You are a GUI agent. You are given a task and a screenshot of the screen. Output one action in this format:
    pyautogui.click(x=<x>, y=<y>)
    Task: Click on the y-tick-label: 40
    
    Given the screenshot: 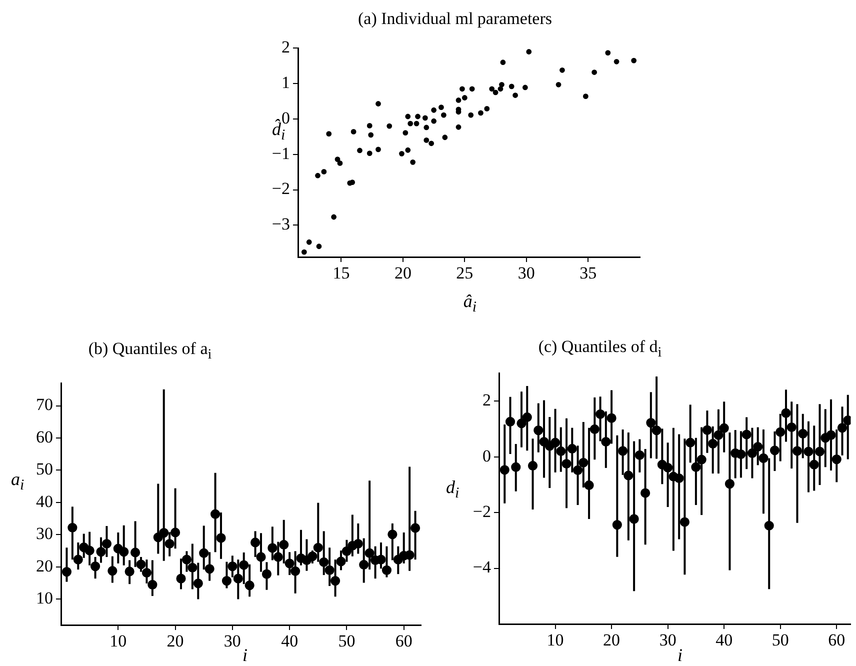 What is the action you would take?
    pyautogui.click(x=44, y=501)
    